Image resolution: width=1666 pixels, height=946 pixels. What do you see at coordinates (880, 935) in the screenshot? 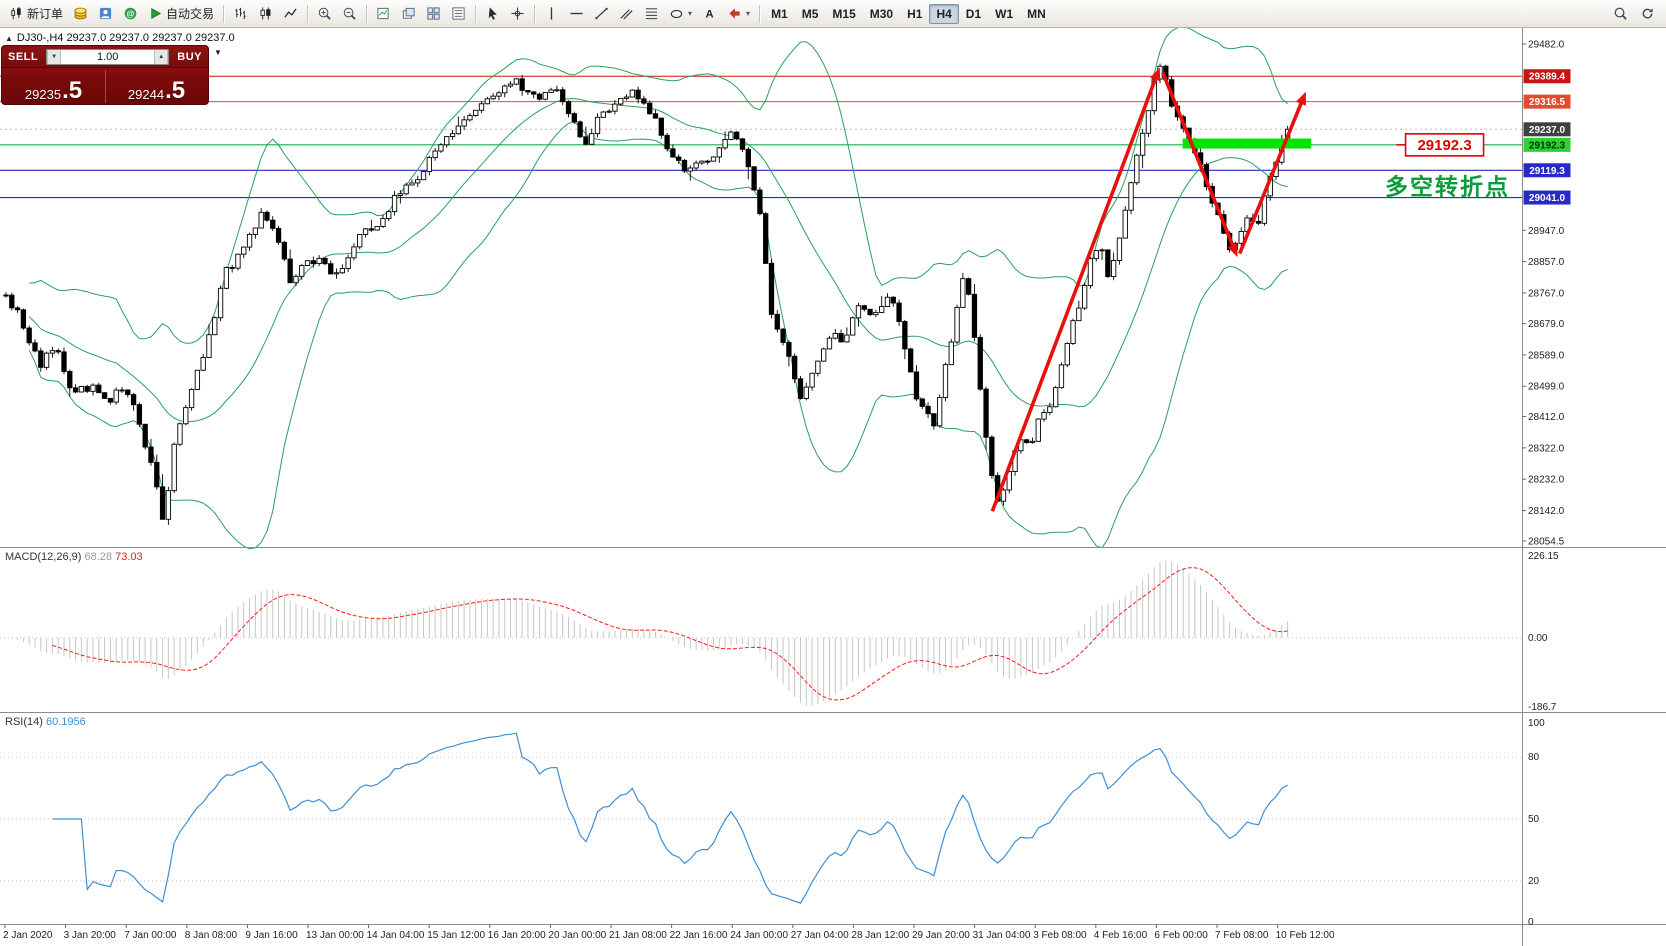
I see `svg-text: 28 Jan 12:00` at bounding box center [880, 935].